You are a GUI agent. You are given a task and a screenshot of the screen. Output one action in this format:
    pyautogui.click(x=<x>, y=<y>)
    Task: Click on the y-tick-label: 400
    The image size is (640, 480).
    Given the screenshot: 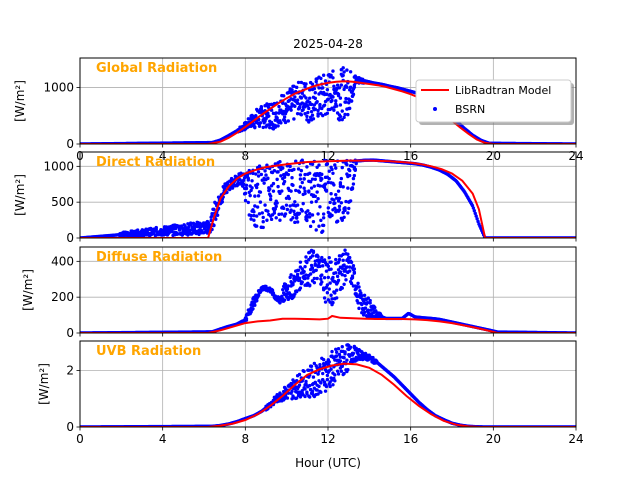 What is the action you would take?
    pyautogui.click(x=62, y=261)
    